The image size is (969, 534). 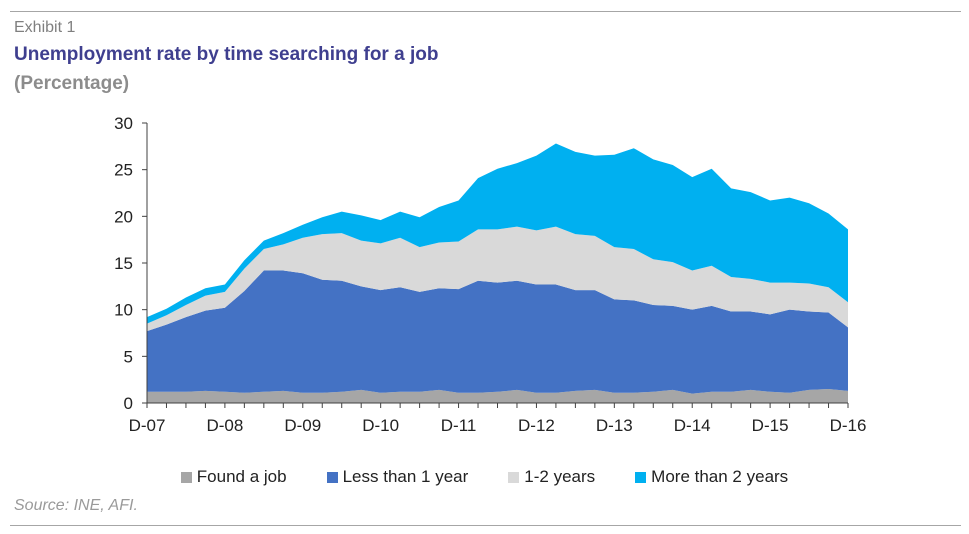 What do you see at coordinates (45, 27) in the screenshot?
I see `exhibit-label: Exhibit 1` at bounding box center [45, 27].